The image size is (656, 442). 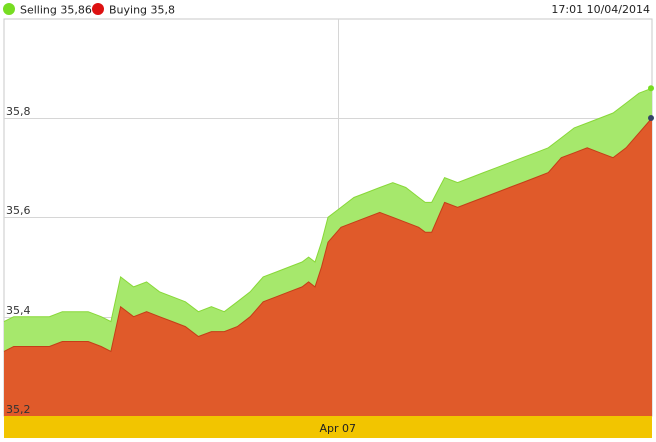 I want to click on legend-item-buying: Buying 35,8, so click(x=133, y=9).